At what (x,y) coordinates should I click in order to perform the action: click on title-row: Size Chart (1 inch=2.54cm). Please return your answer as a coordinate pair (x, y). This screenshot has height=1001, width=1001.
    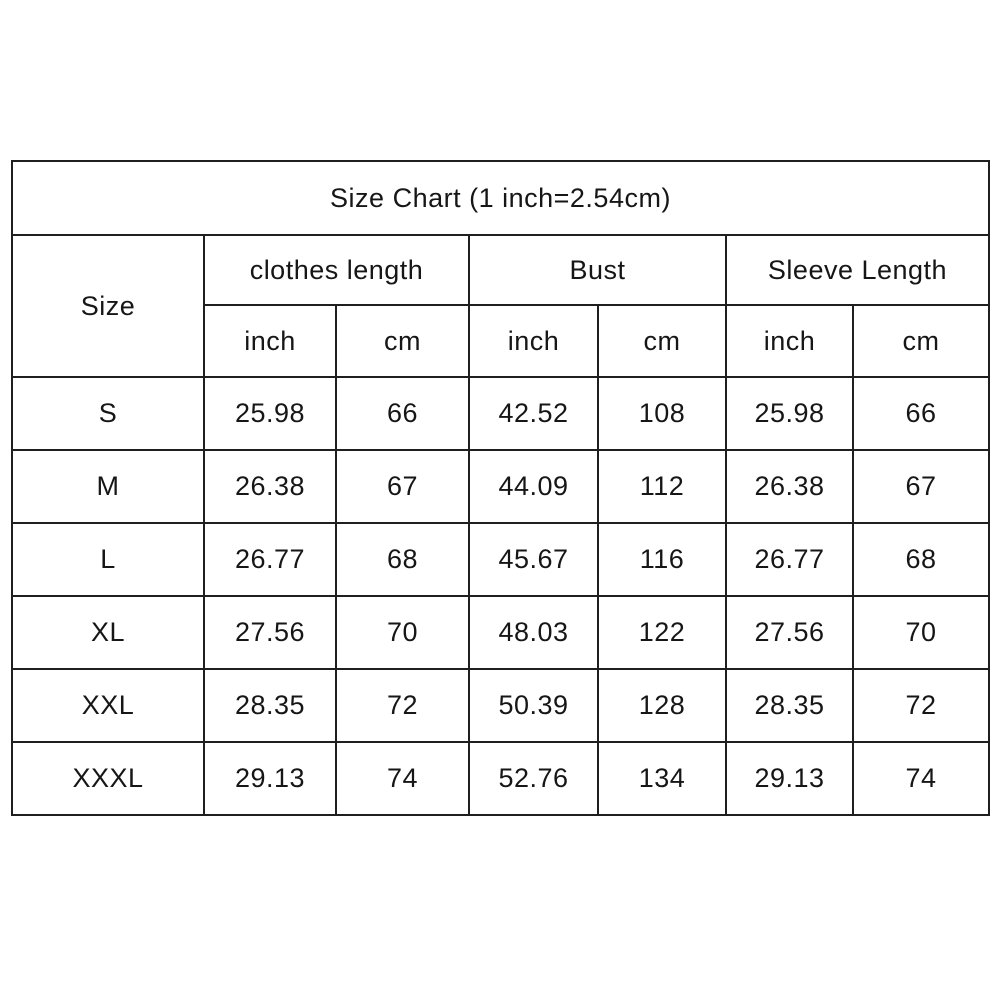
    Looking at the image, I should click on (500, 198).